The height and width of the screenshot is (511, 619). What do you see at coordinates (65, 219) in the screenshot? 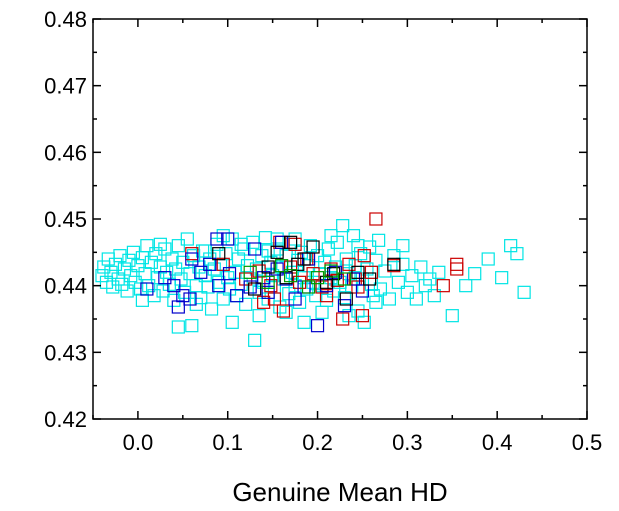
I see `y-tick-label: 0.45` at bounding box center [65, 219].